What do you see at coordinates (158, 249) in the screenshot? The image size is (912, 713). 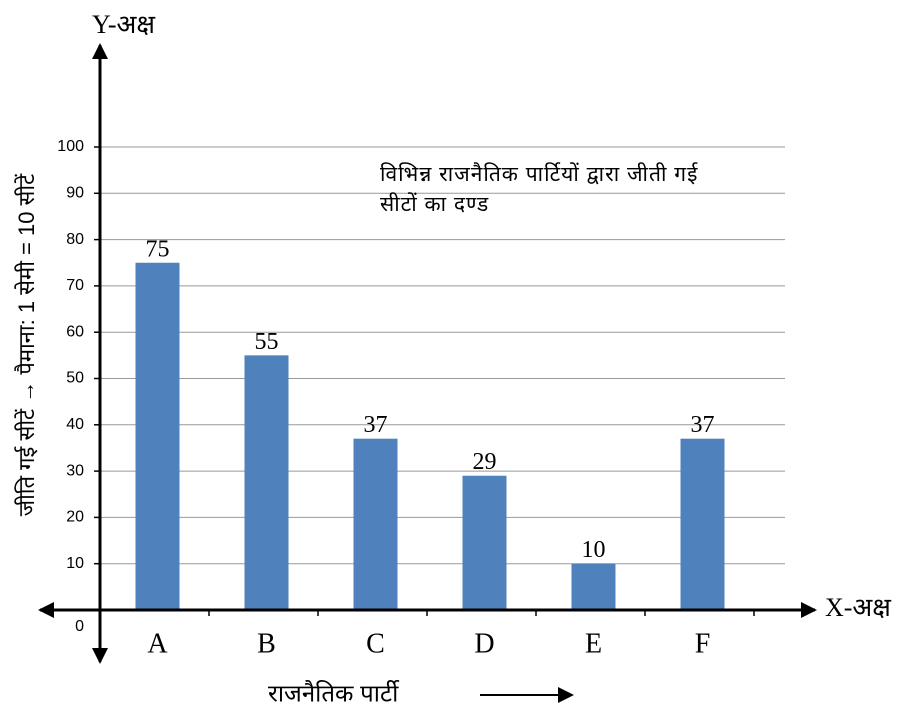 I see `data-label: 75` at bounding box center [158, 249].